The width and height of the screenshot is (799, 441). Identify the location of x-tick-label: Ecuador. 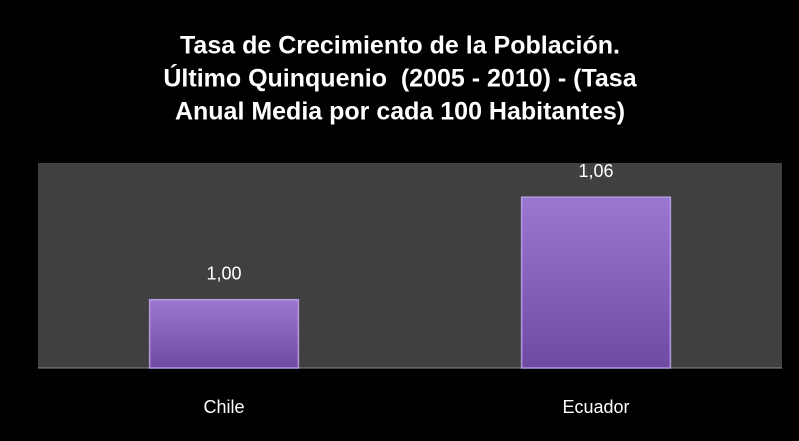
(595, 407).